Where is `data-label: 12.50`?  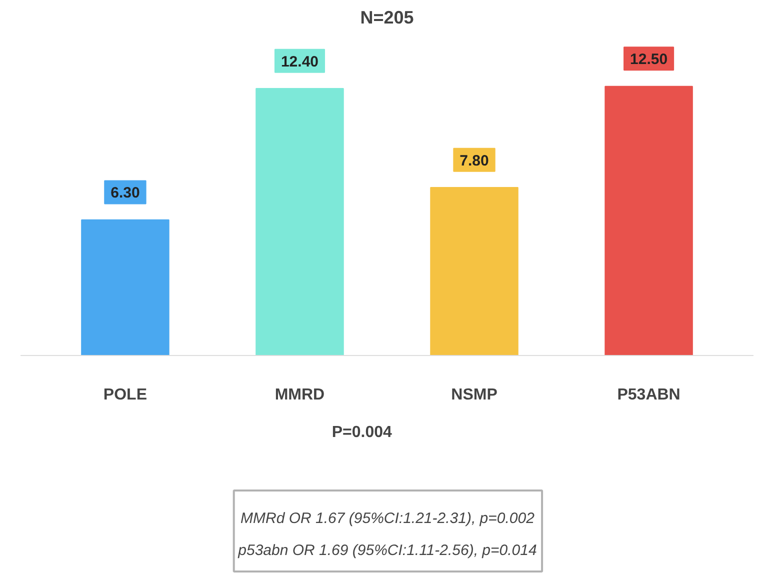
data-label: 12.50 is located at coordinates (649, 59).